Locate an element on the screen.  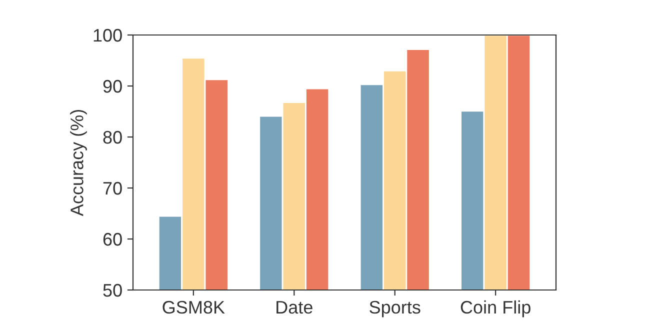
x-tick-label: GSM8K is located at coordinates (193, 307).